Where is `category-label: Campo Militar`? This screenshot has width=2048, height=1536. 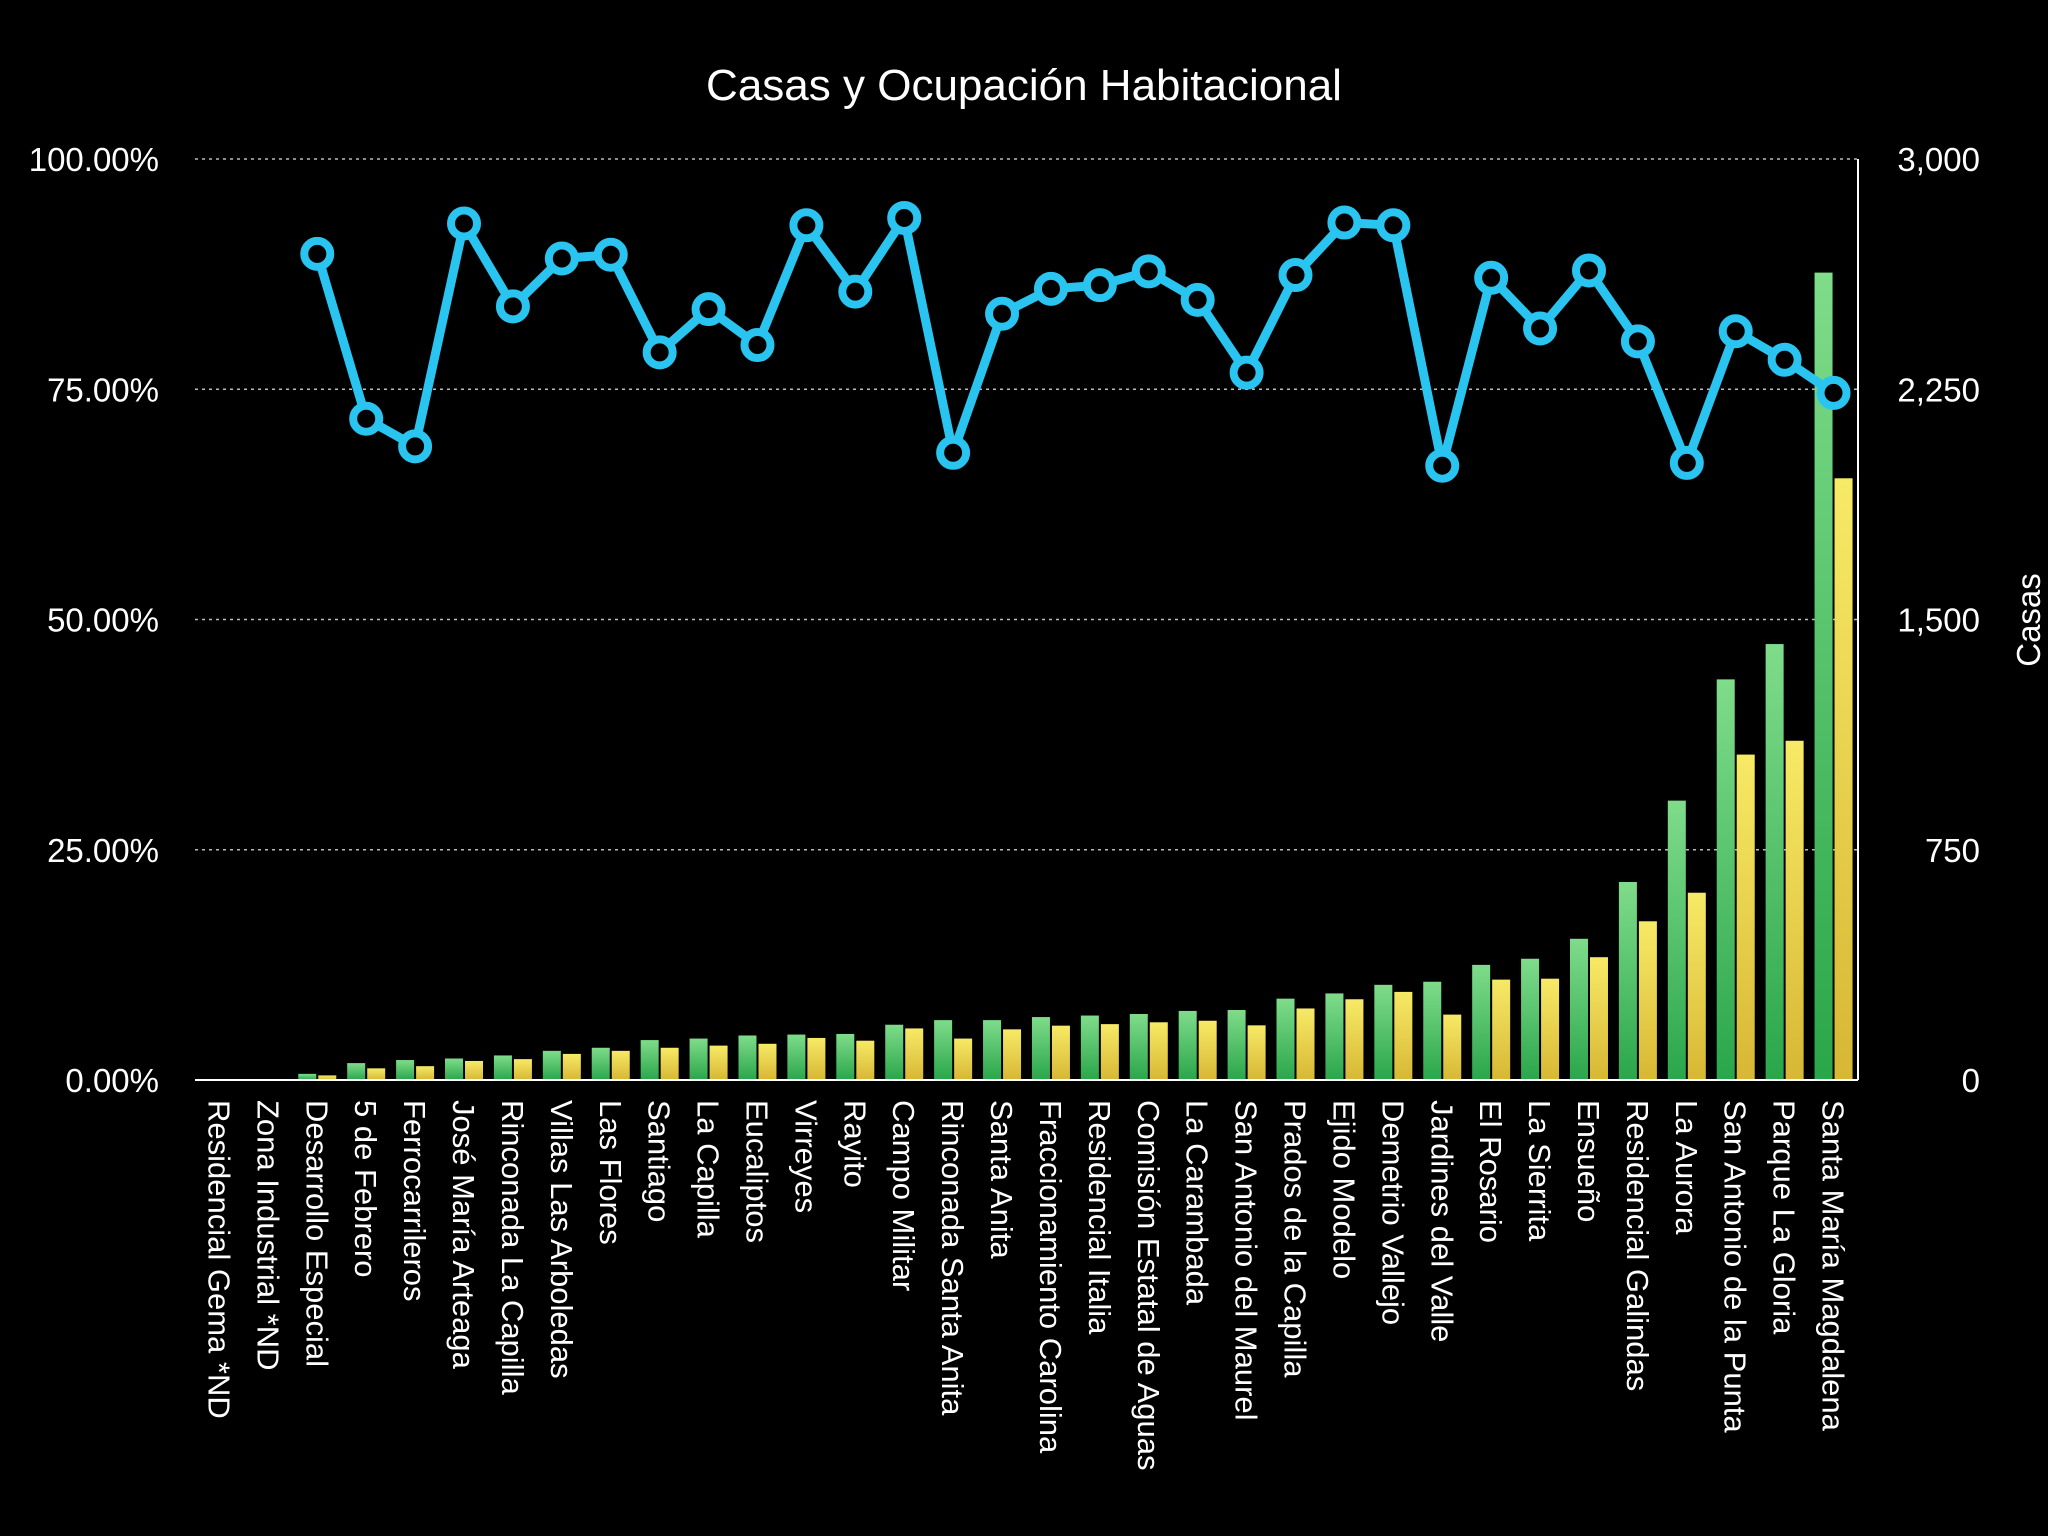 category-label: Campo Militar is located at coordinates (903, 1195).